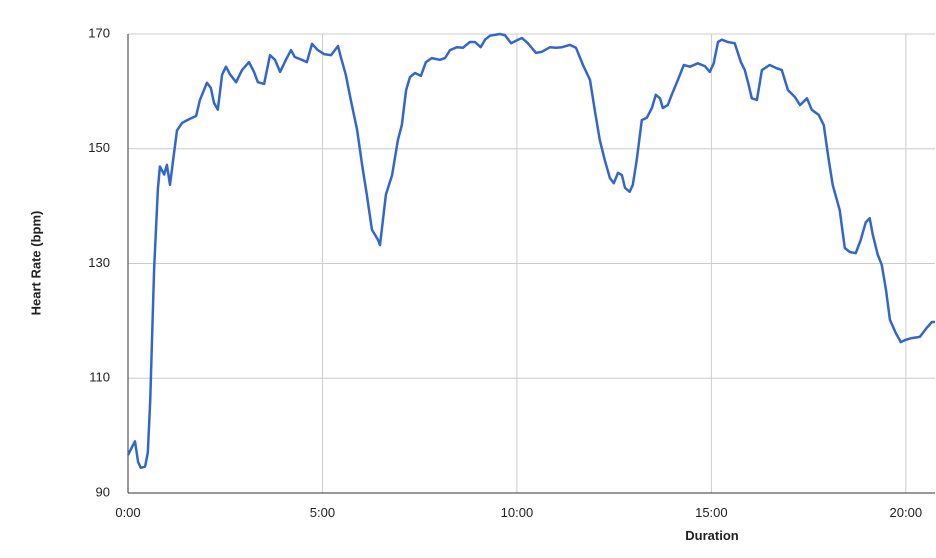 This screenshot has width=936, height=558. Describe the element at coordinates (99, 147) in the screenshot. I see `y-tick-label: 150` at that location.